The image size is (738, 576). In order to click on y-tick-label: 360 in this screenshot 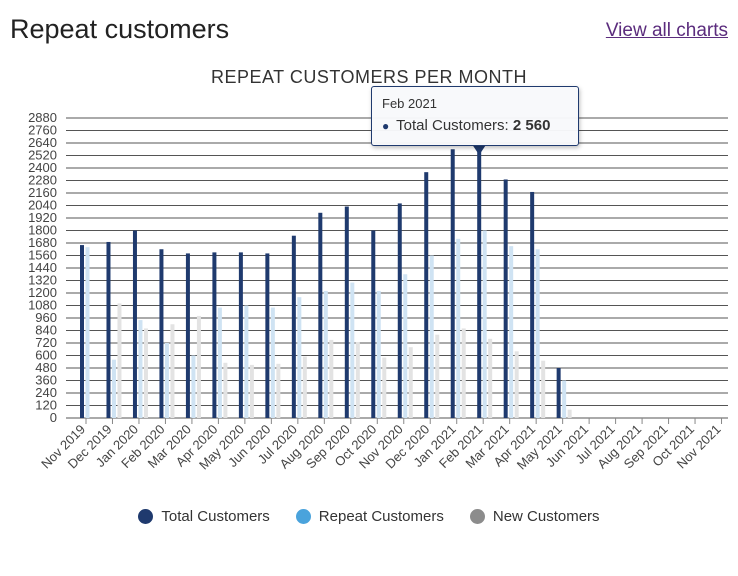, I will do `click(46, 380)`.